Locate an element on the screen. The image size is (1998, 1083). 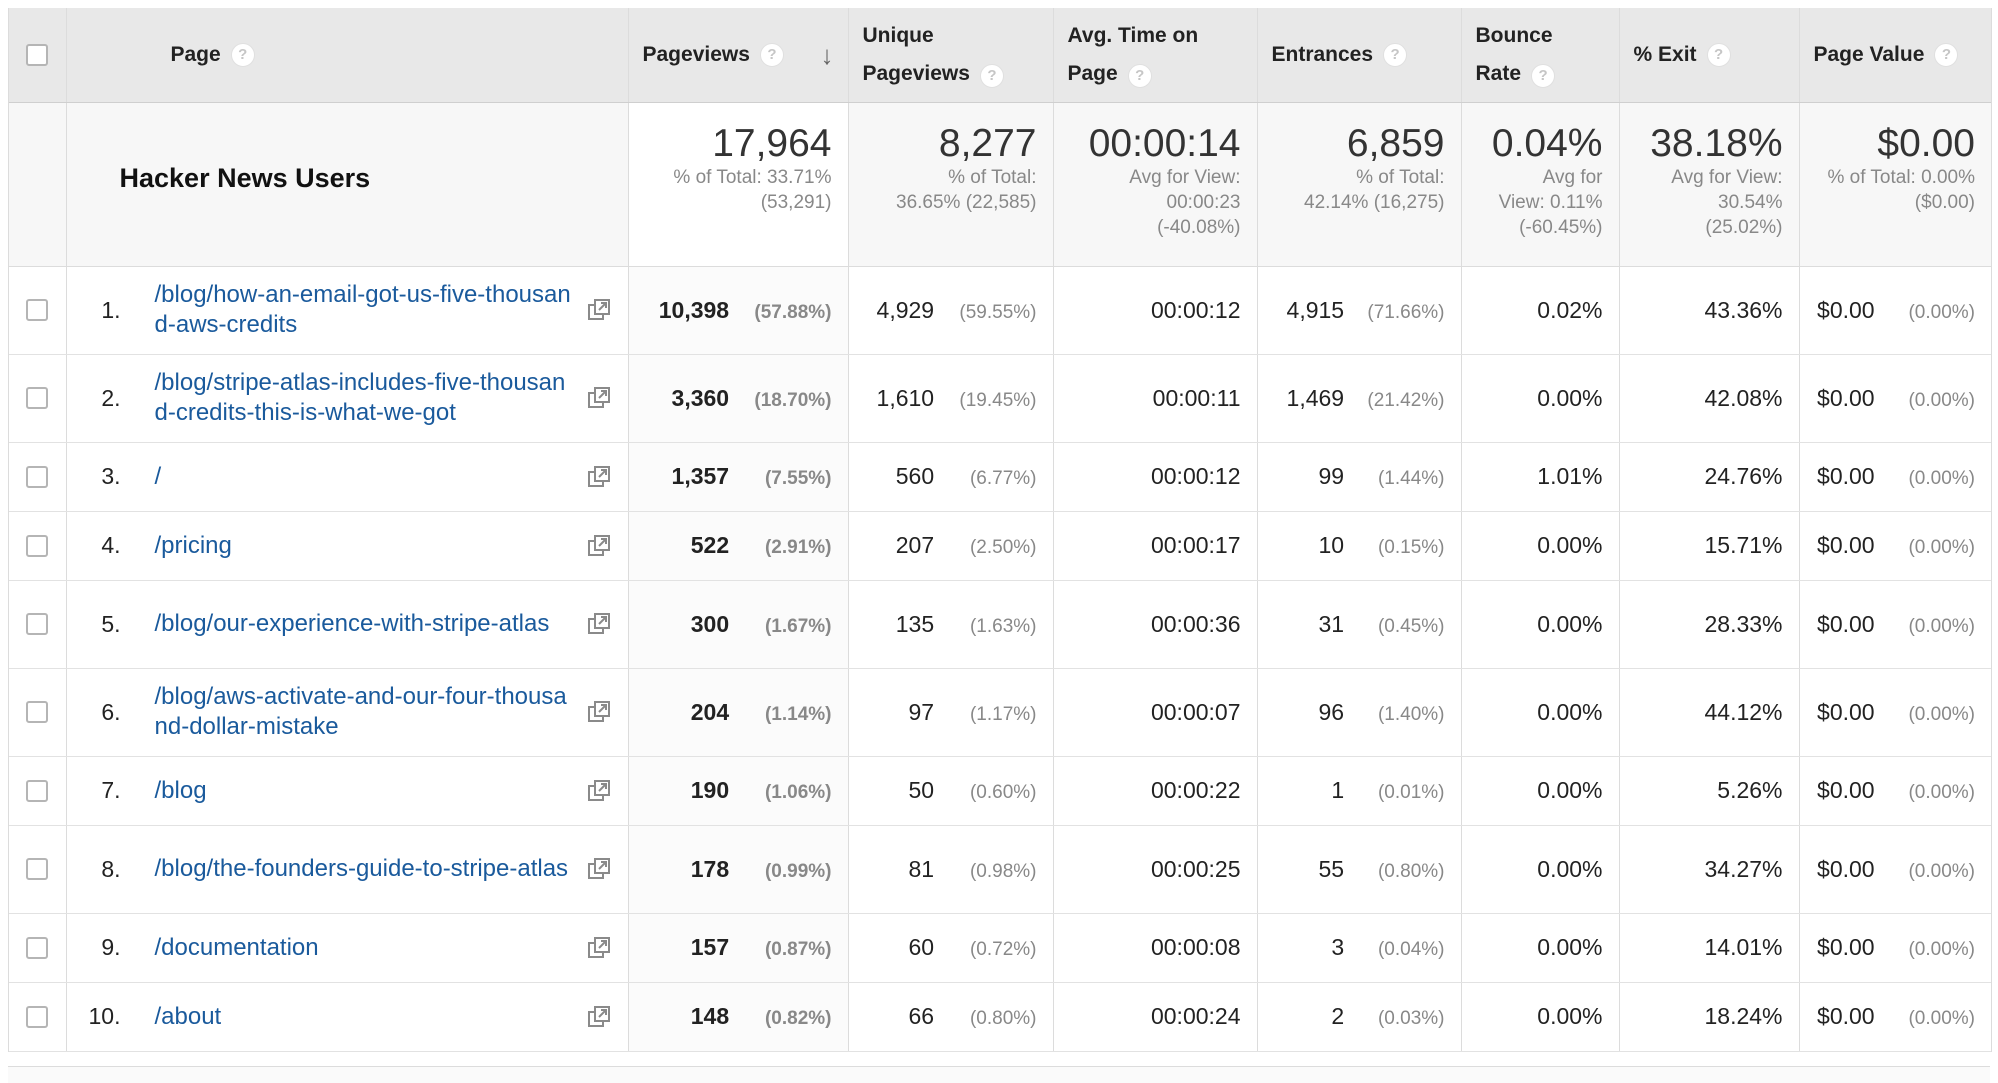
column-label-avg-time: Avg. Time on Page? is located at coordinates (1133, 55).